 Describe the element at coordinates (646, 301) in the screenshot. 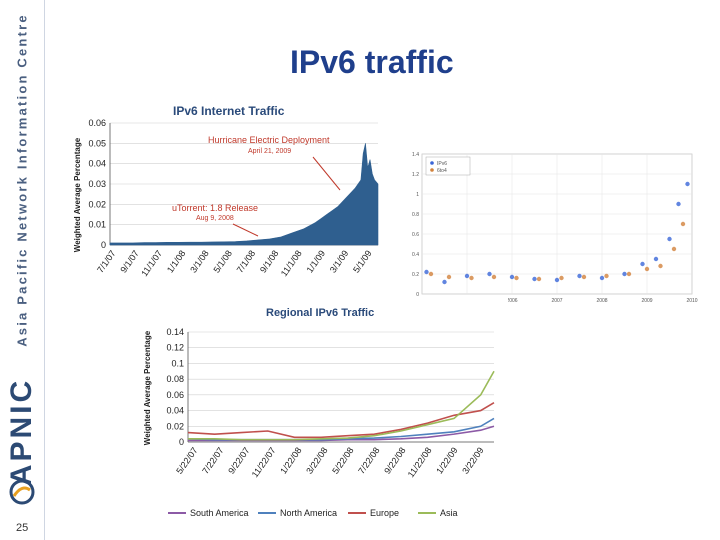

I see `x-tick-label: 2009` at that location.